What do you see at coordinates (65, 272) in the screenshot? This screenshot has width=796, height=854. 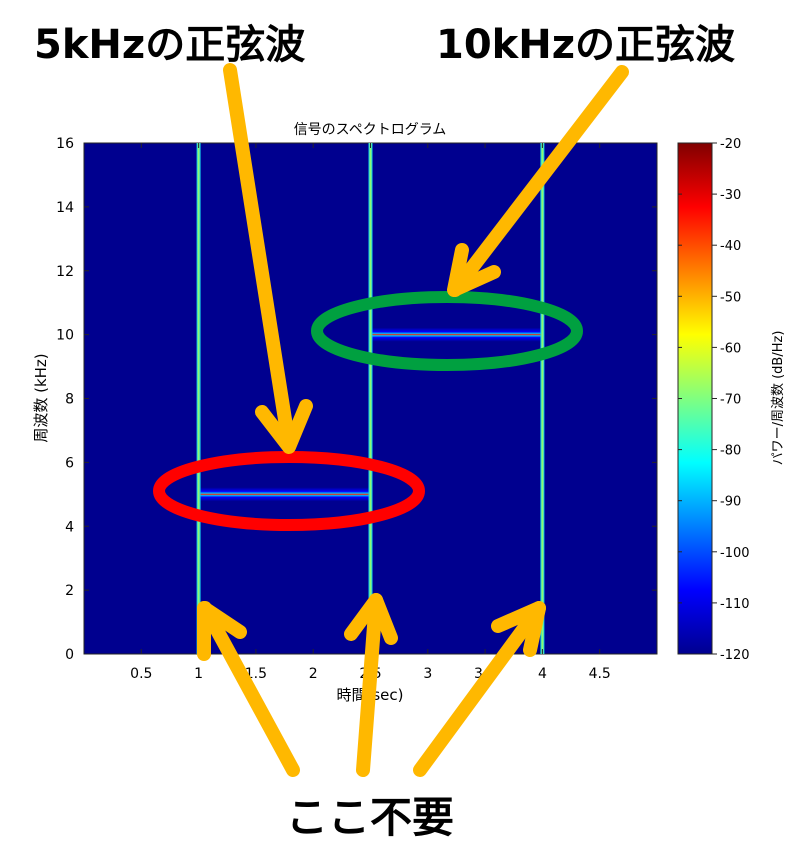 I see `y-tick-label: 12` at bounding box center [65, 272].